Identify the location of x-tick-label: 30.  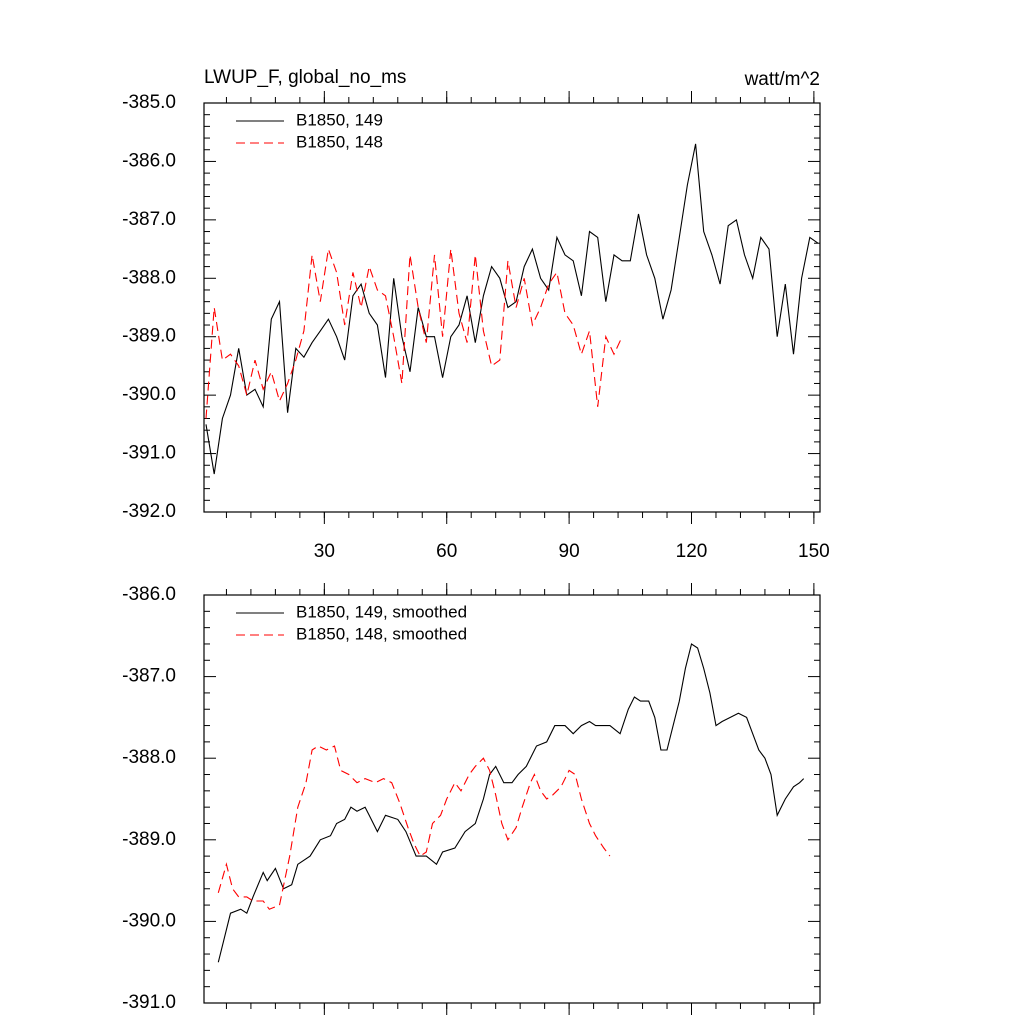
(324, 551).